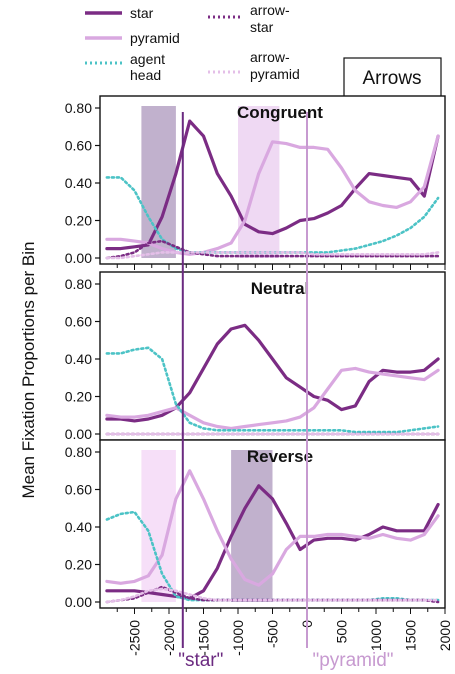 The height and width of the screenshot is (674, 455). What do you see at coordinates (125, 67) in the screenshot?
I see `legend-item-agent-head: agent head` at bounding box center [125, 67].